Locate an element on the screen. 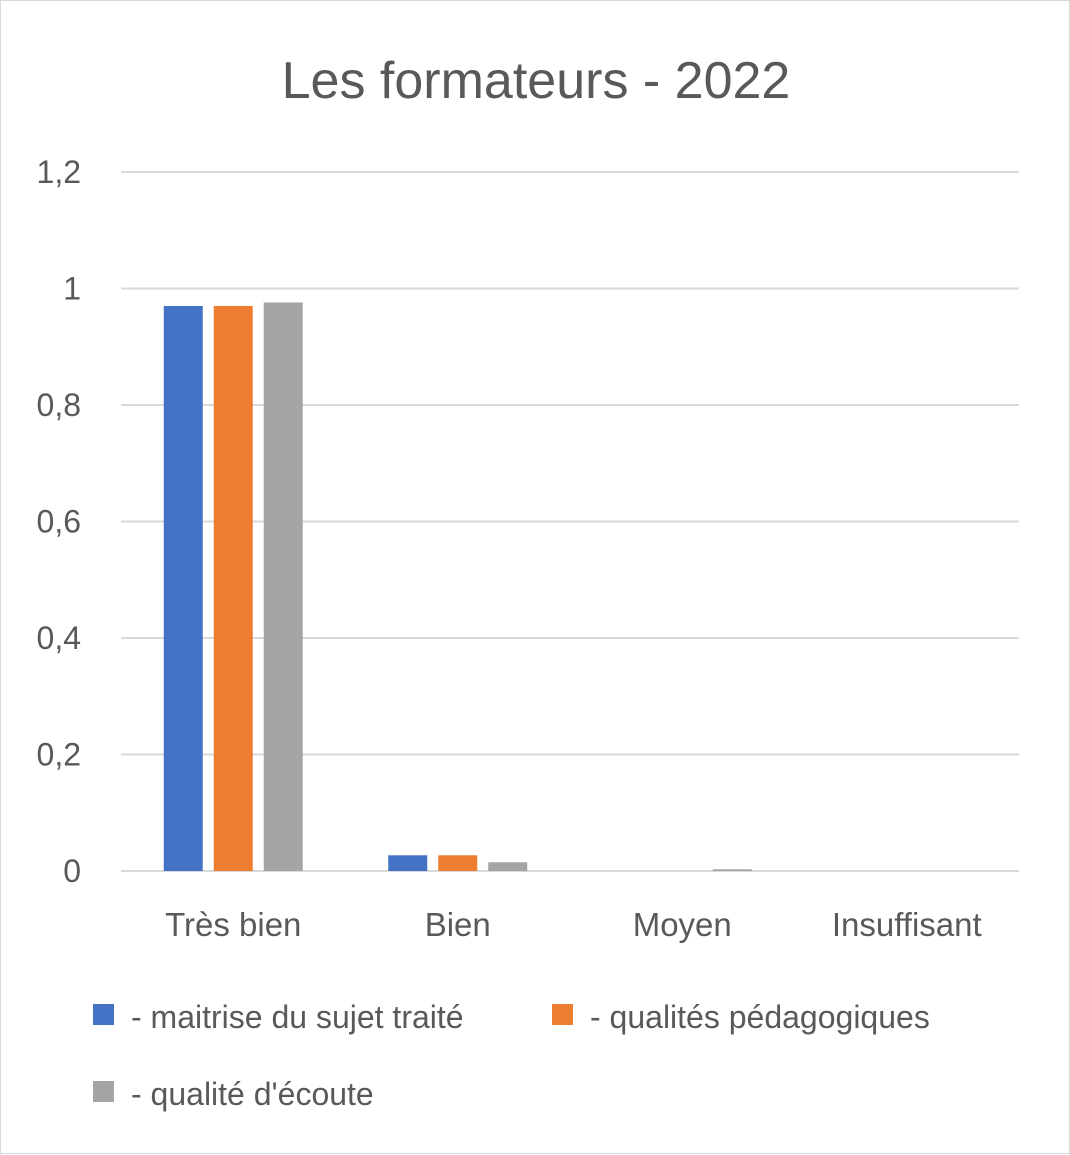  legend-item: - maitrise du sujet traité is located at coordinates (278, 1017).